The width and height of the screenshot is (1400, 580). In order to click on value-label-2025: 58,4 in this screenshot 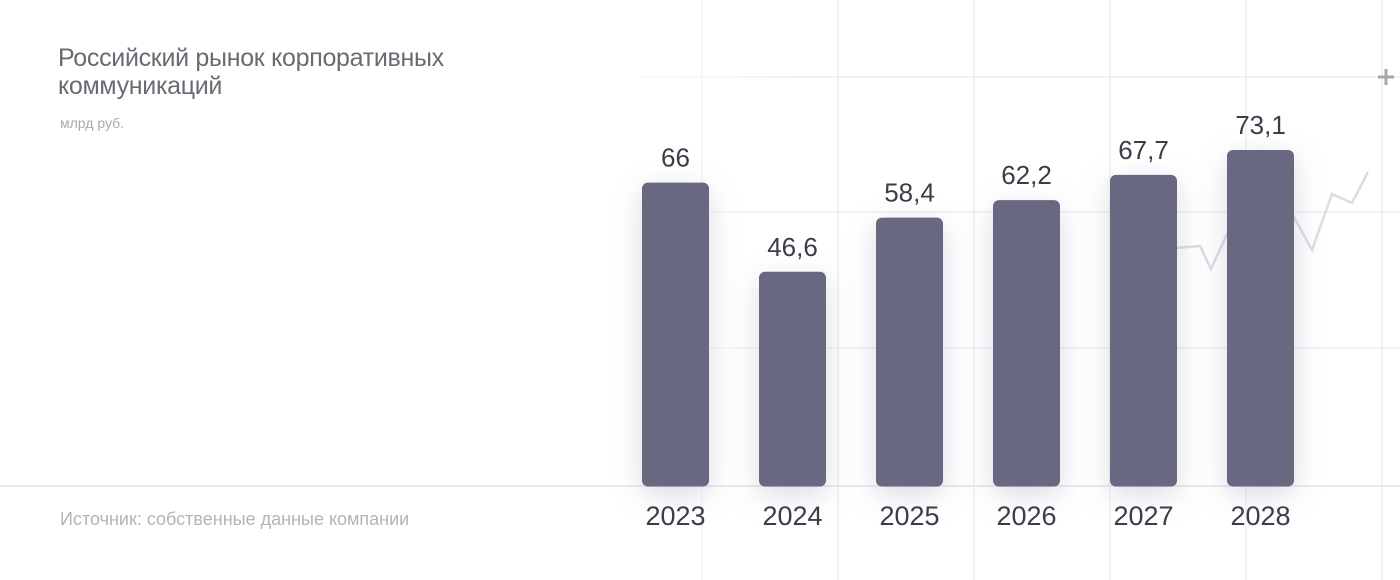, I will do `click(909, 193)`.